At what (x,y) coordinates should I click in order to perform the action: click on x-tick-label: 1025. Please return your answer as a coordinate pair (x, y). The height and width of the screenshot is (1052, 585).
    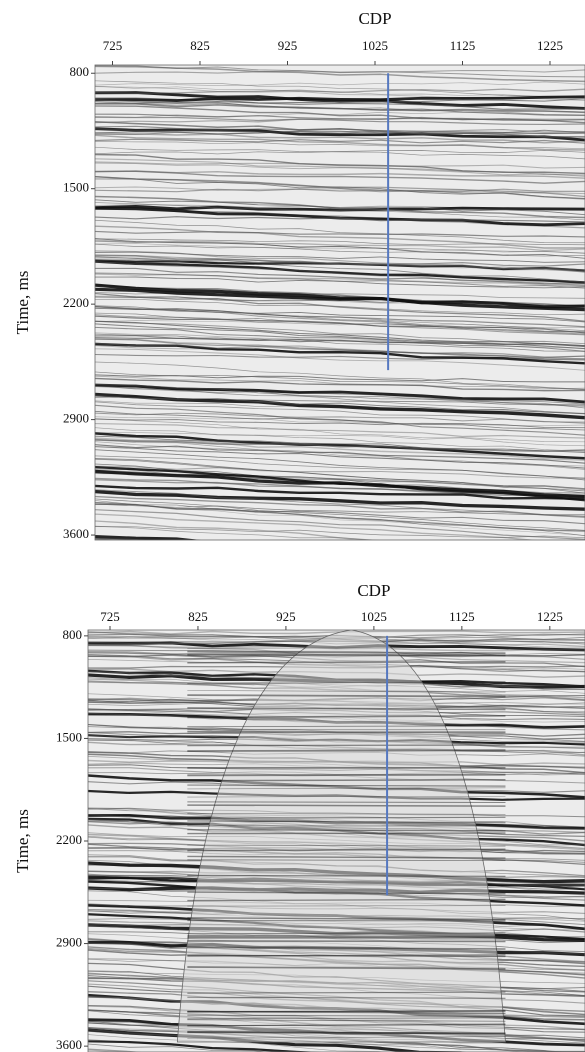
    Looking at the image, I should click on (375, 45).